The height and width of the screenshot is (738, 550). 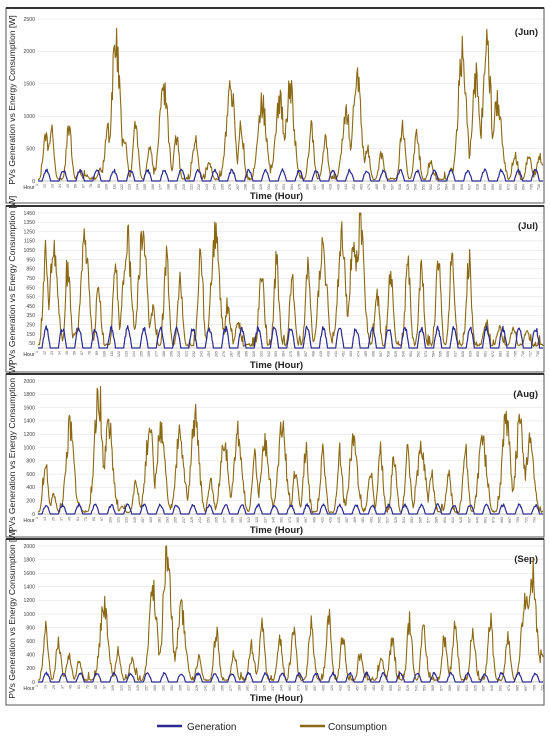 I want to click on x-tick-label: 23, so click(x=52, y=186).